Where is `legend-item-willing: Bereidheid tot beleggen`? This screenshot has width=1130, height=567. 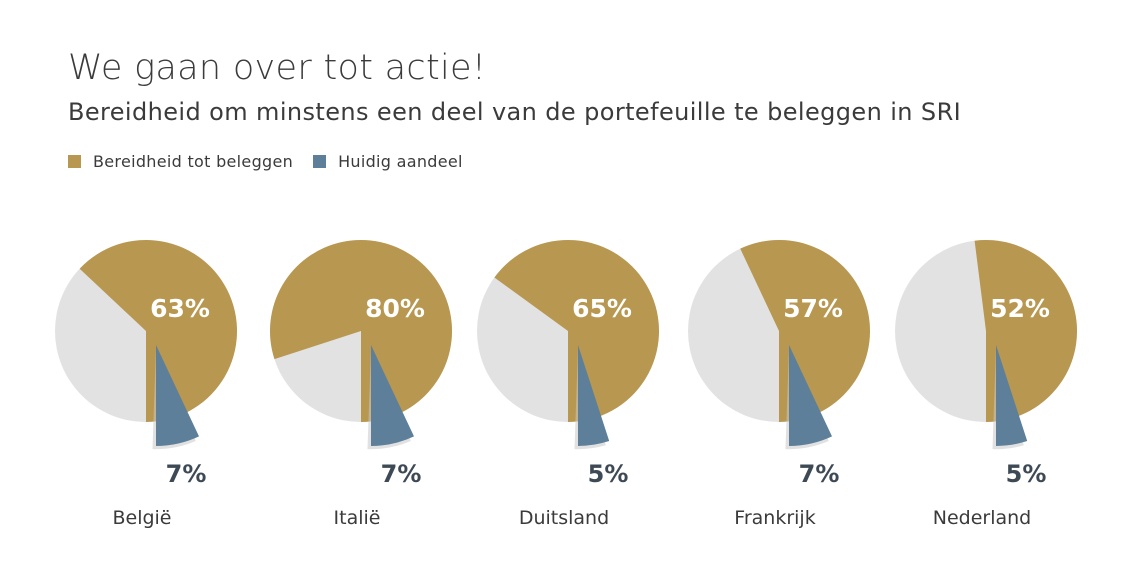 legend-item-willing: Bereidheid tot beleggen is located at coordinates (180, 161).